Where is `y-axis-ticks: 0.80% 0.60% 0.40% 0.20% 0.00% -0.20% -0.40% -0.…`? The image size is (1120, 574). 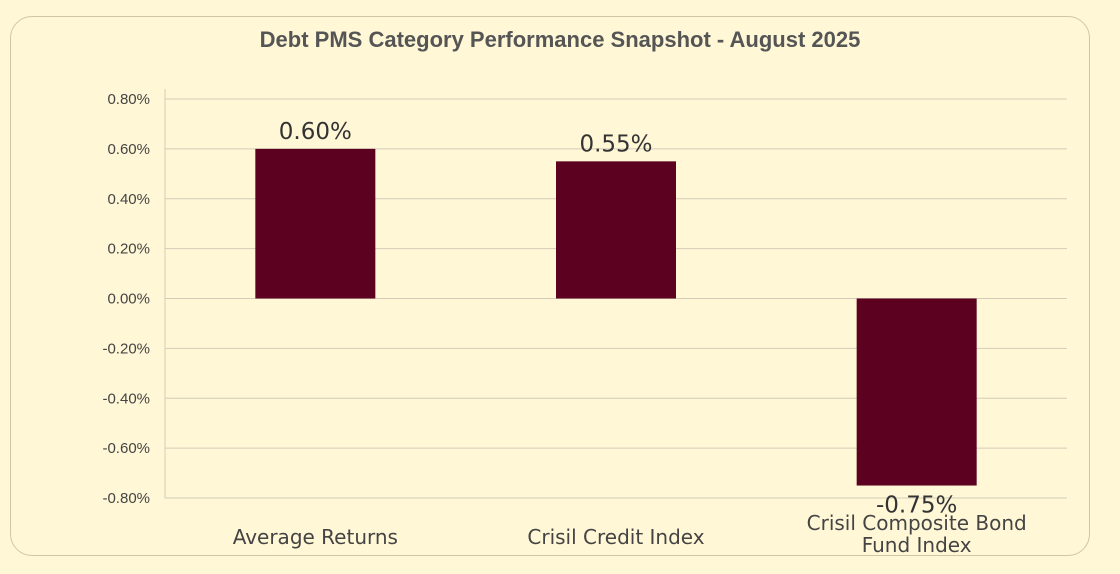 y-axis-ticks: 0.80% 0.60% 0.40% 0.20% 0.00% -0.20% -0.40% -0.… is located at coordinates (126, 299).